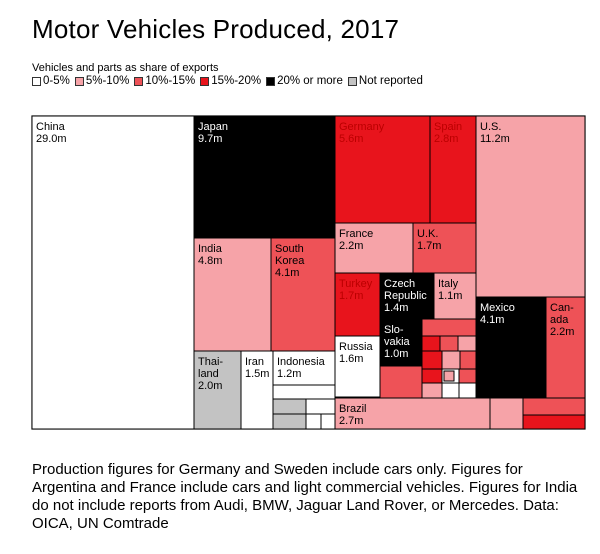 The height and width of the screenshot is (554, 600). Describe the element at coordinates (374, 248) in the screenshot. I see `tile-france` at that location.